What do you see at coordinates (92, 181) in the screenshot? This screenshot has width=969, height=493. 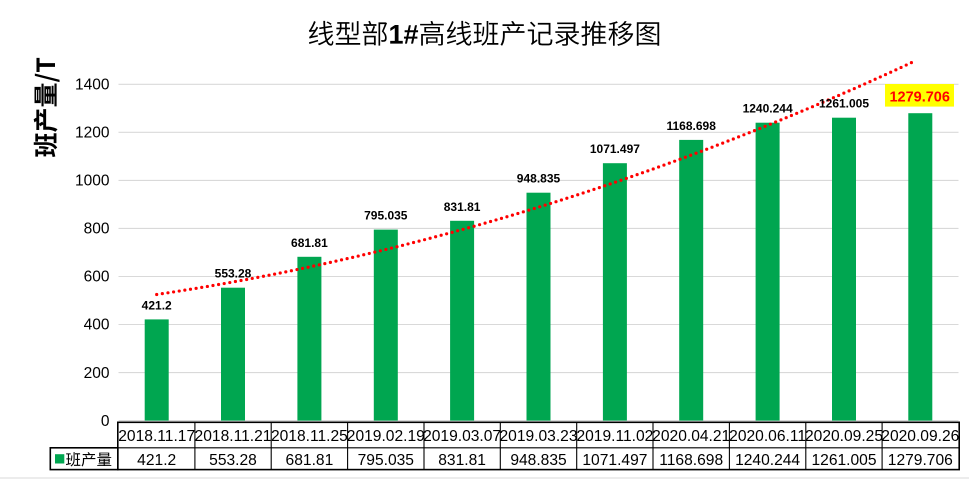 I see `svg-text: 1000` at bounding box center [92, 181].